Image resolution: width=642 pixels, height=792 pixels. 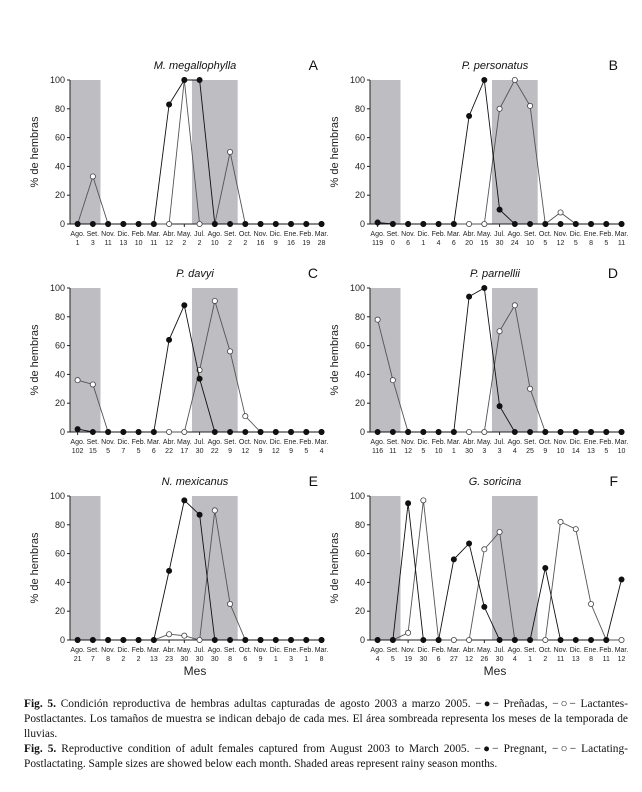 I want to click on sample-size-label: 9, so click(x=230, y=451).